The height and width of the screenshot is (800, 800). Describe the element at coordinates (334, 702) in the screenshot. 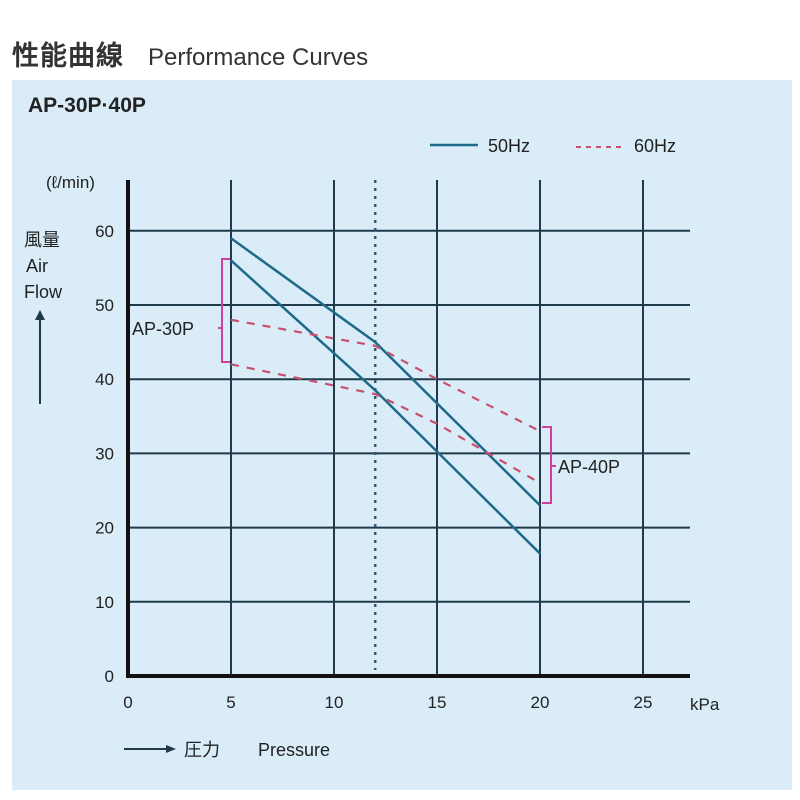

I see `x-tick-label: 10` at that location.